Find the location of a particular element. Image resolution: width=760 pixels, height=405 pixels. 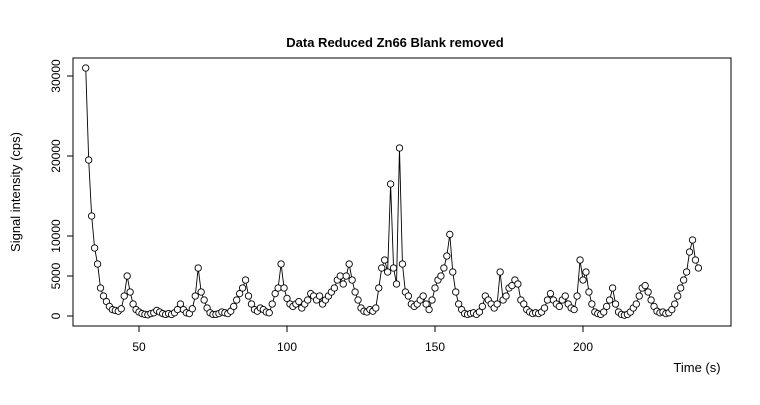

y-tick-label: 10000 is located at coordinates (56, 236).